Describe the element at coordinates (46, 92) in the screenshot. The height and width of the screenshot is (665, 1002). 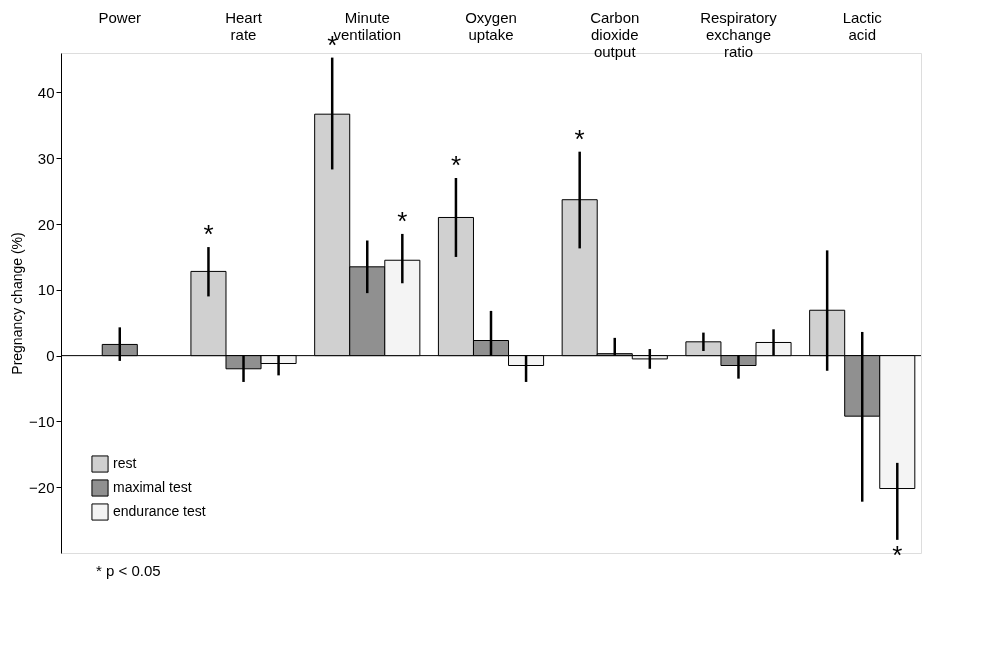
I see `y-tick-label: 40` at that location.